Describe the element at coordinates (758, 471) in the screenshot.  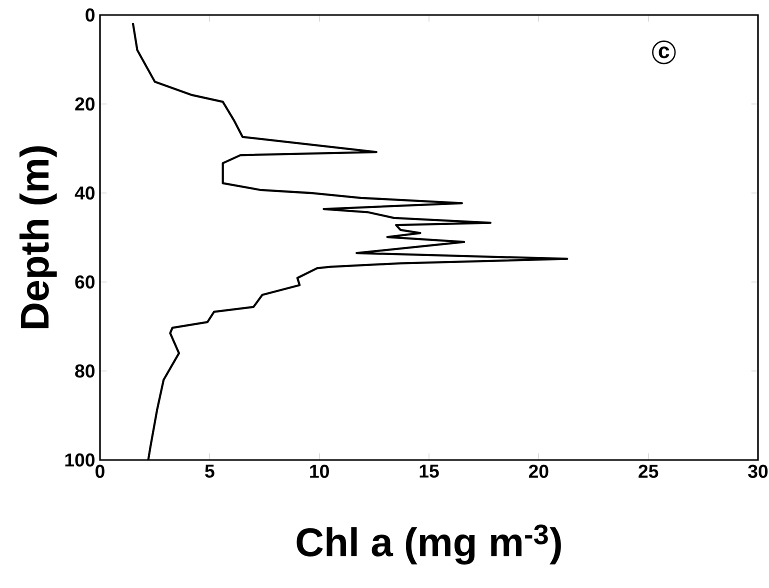
I see `x-tick-label: 30` at that location.